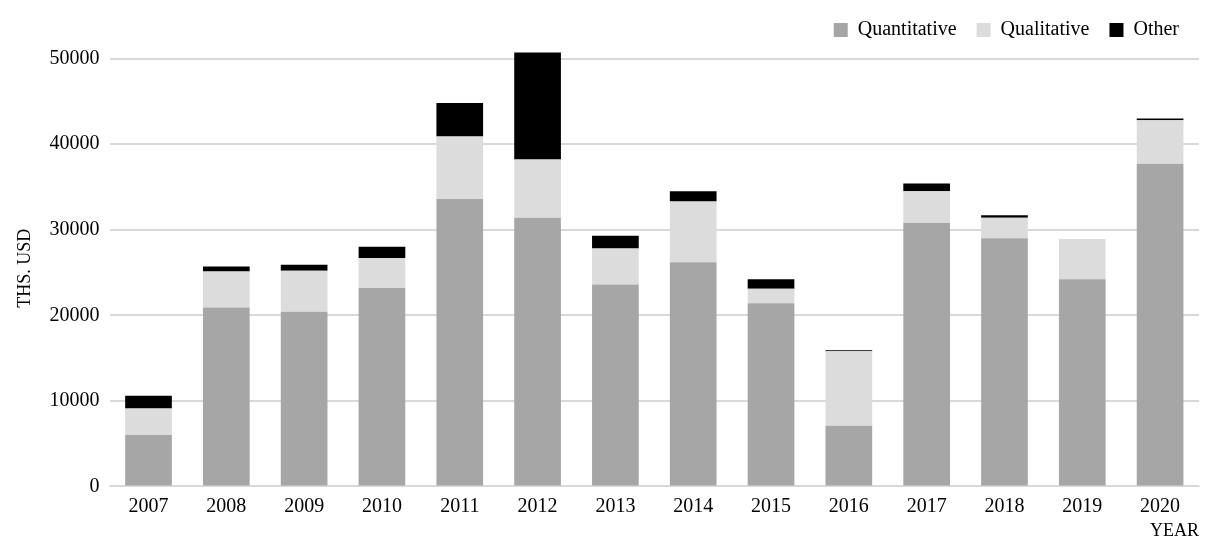 This screenshot has height=546, width=1229. I want to click on y-tick-label: 30000, so click(74, 227).